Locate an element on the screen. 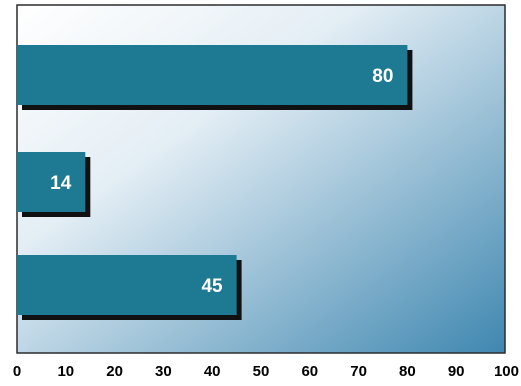  bar-group-1: 14 is located at coordinates (54, 184).